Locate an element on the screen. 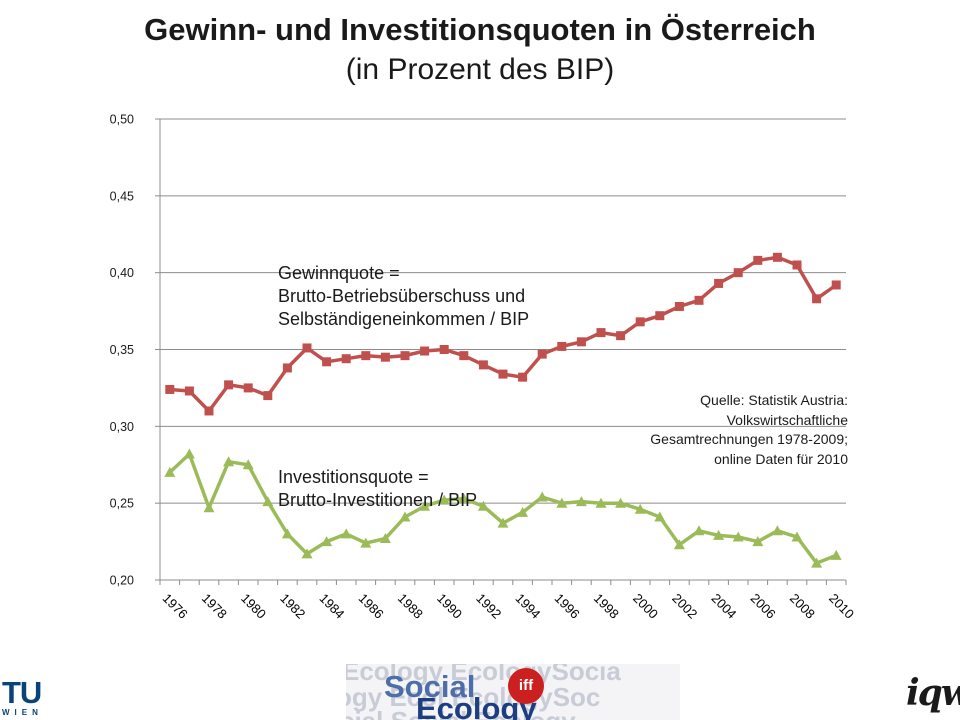 The image size is (960, 720). y-tick-label: 0,20 is located at coordinates (122, 581).